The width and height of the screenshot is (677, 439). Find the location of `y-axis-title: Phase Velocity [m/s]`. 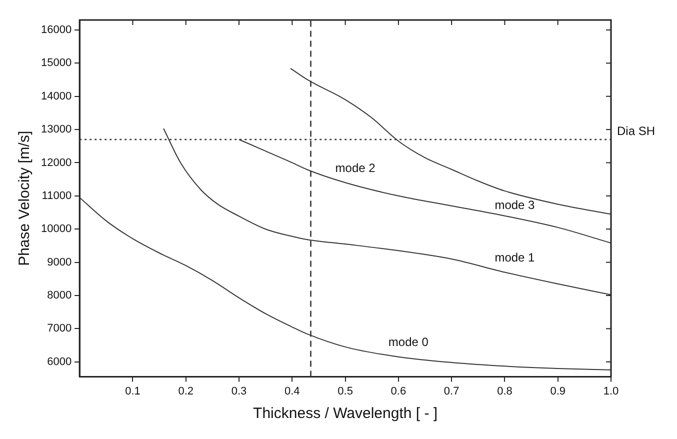

y-axis-title: Phase Velocity [m/s] is located at coordinates (25, 198).